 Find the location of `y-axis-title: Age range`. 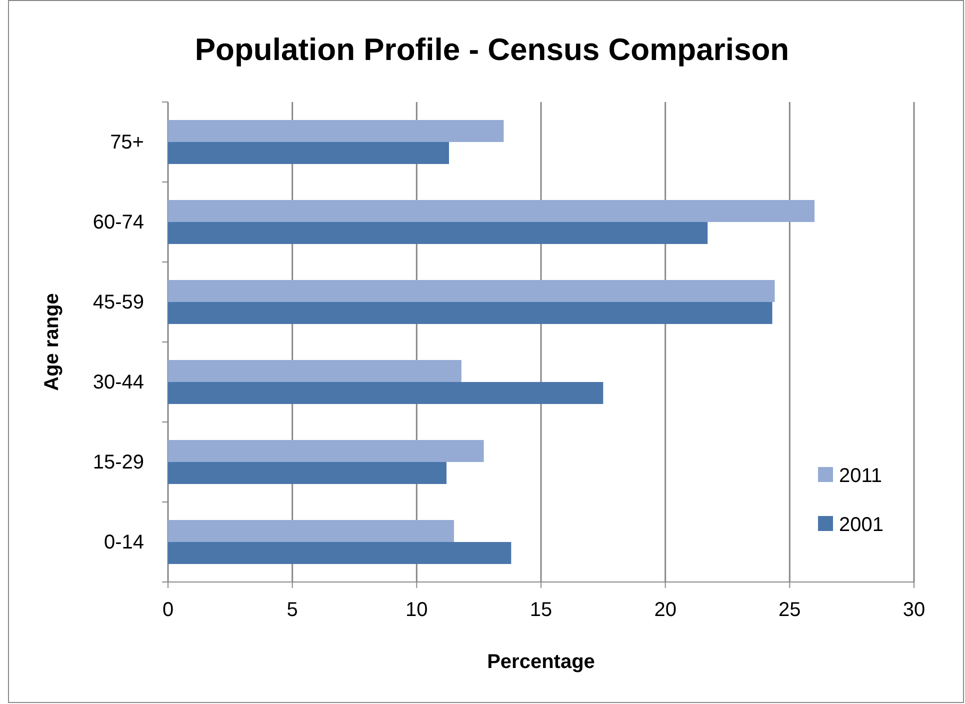

y-axis-title: Age range is located at coordinates (52, 342).